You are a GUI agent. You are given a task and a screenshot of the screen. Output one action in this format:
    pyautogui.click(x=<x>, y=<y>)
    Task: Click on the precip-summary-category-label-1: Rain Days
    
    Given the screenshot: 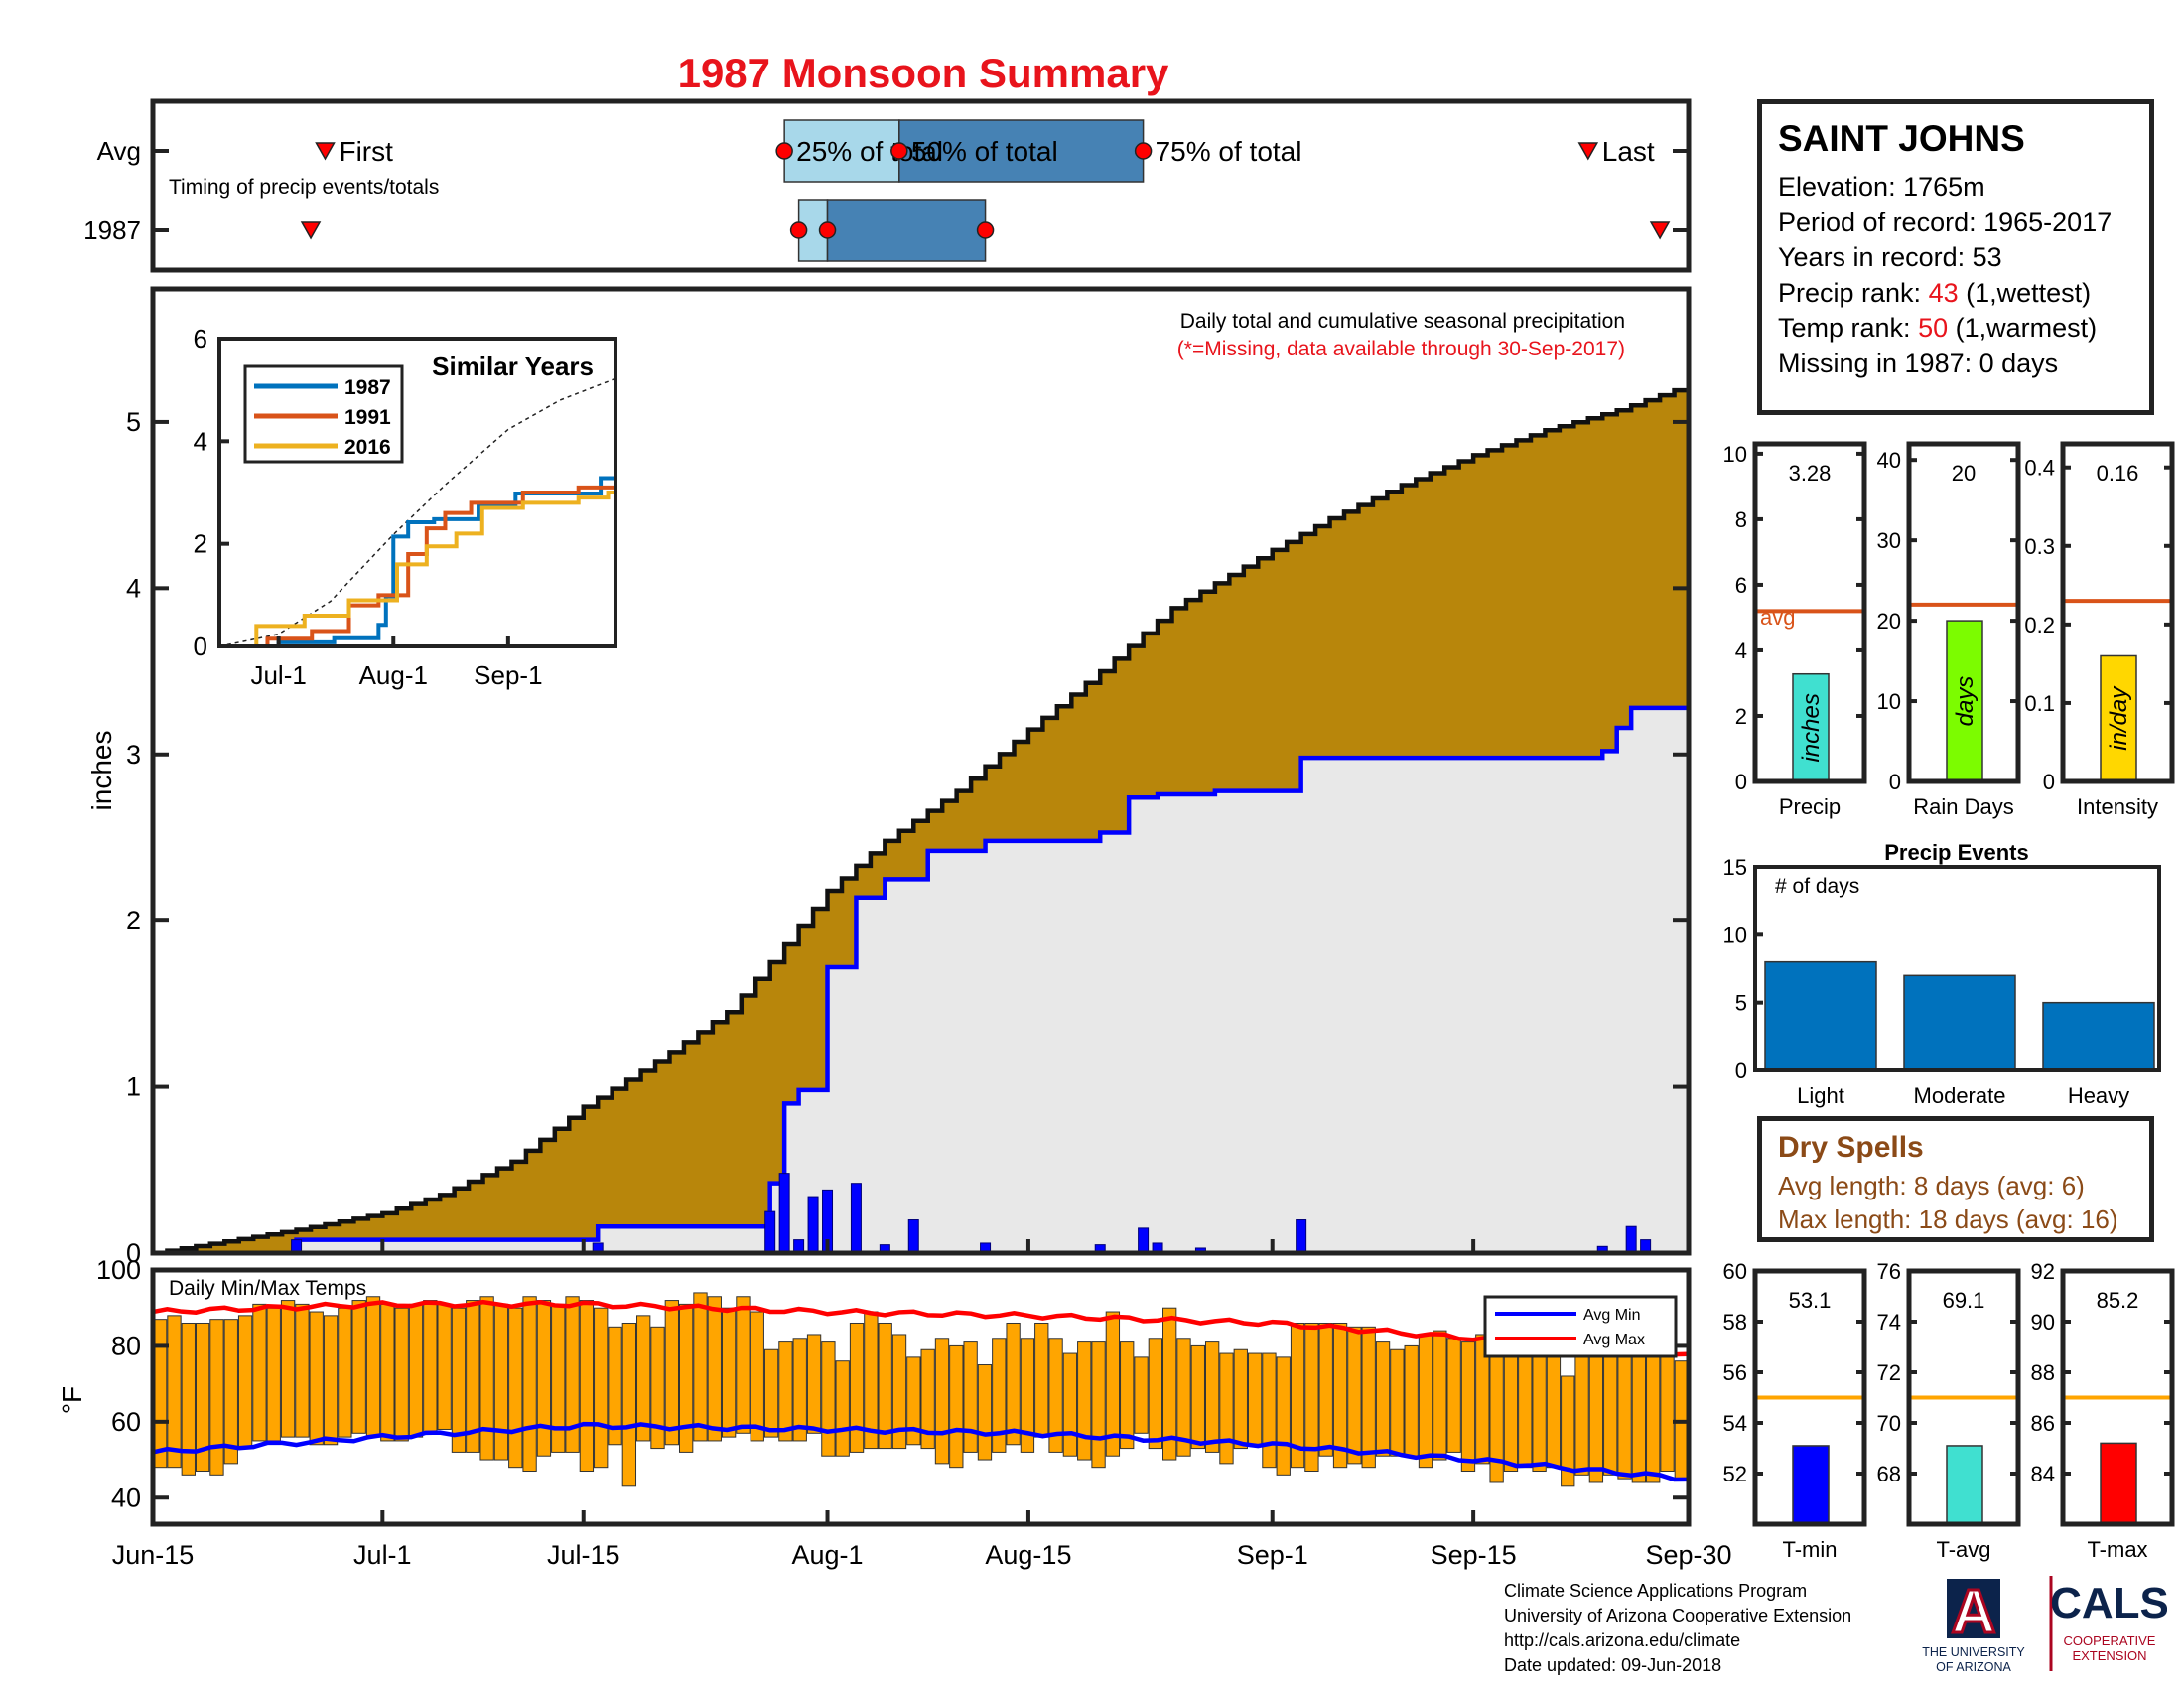 What is the action you would take?
    pyautogui.click(x=1963, y=806)
    